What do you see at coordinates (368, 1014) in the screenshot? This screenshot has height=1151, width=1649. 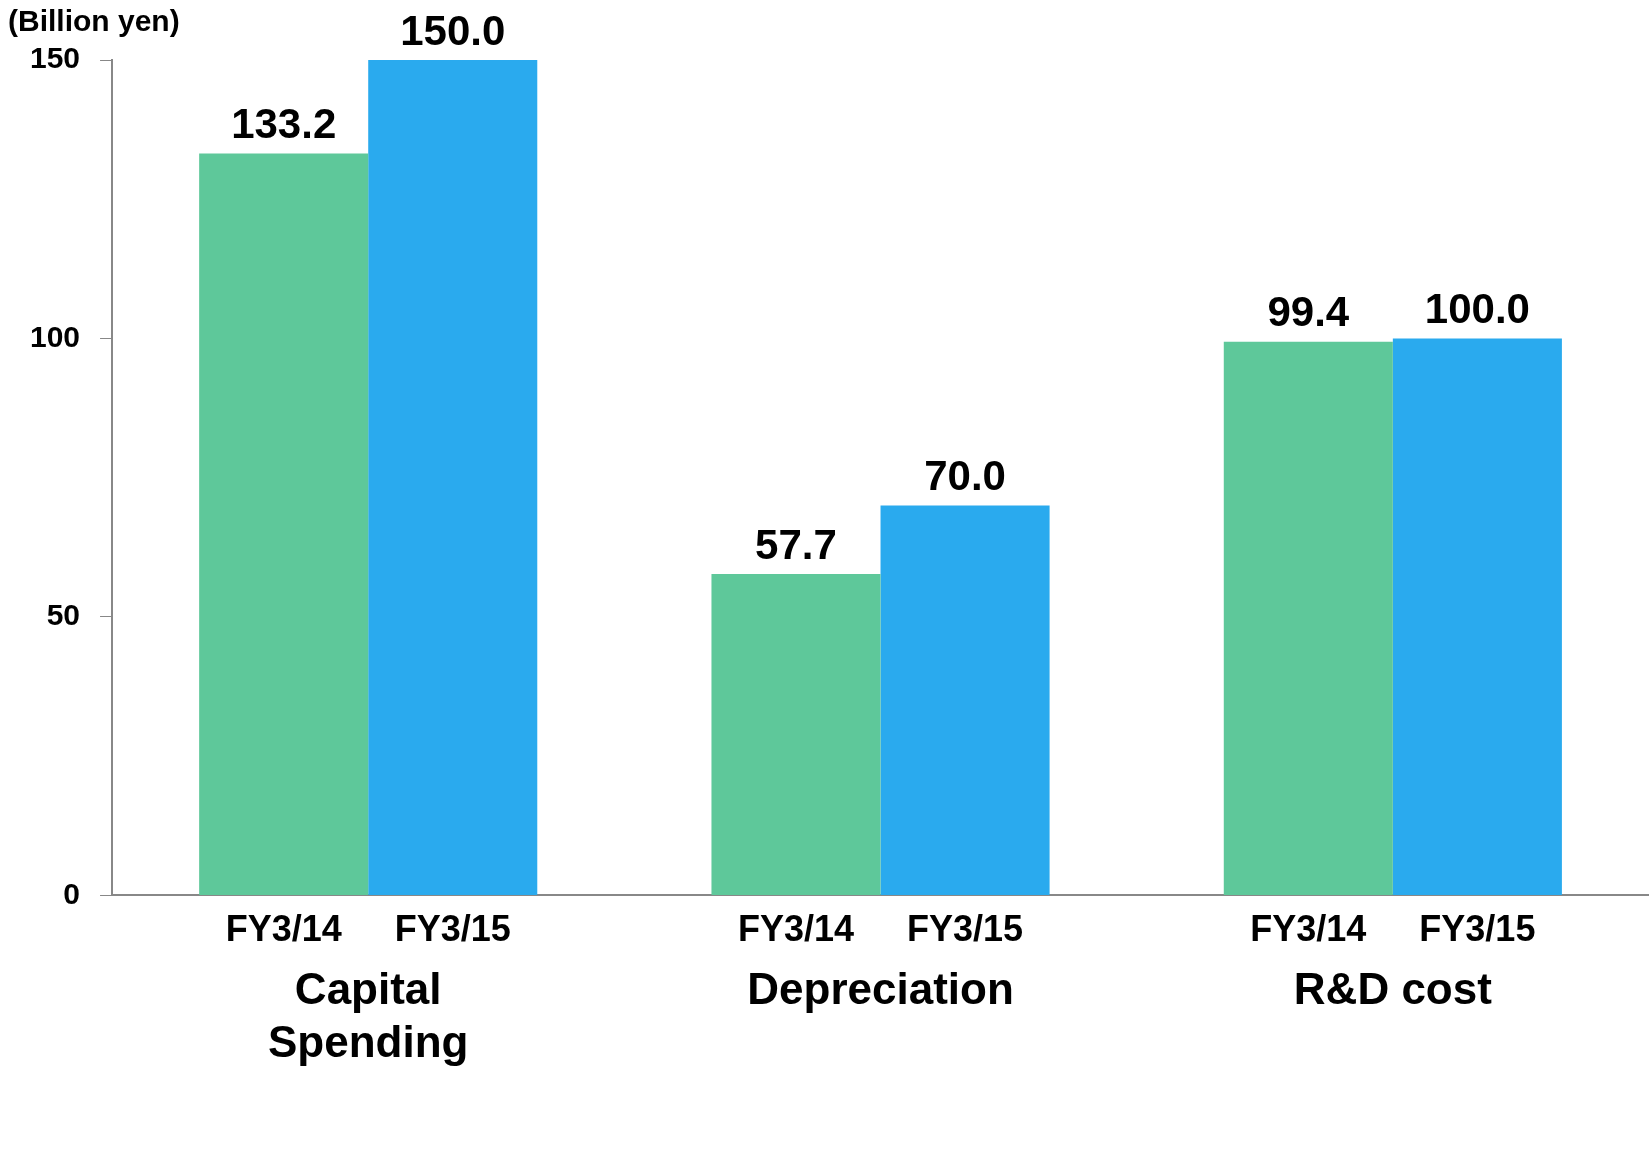 I see `x-tick-label: Capital Spending` at bounding box center [368, 1014].